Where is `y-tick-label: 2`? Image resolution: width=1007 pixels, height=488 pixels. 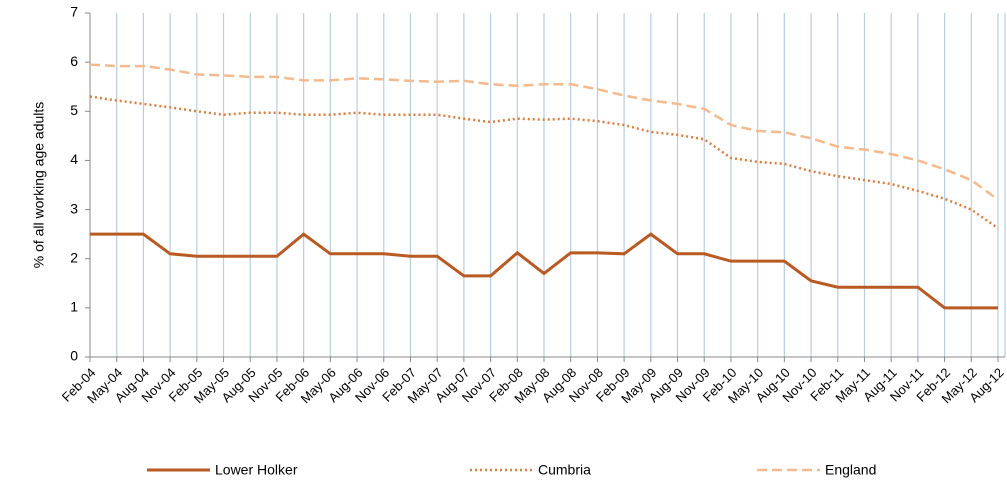 y-tick-label: 2 is located at coordinates (74, 257).